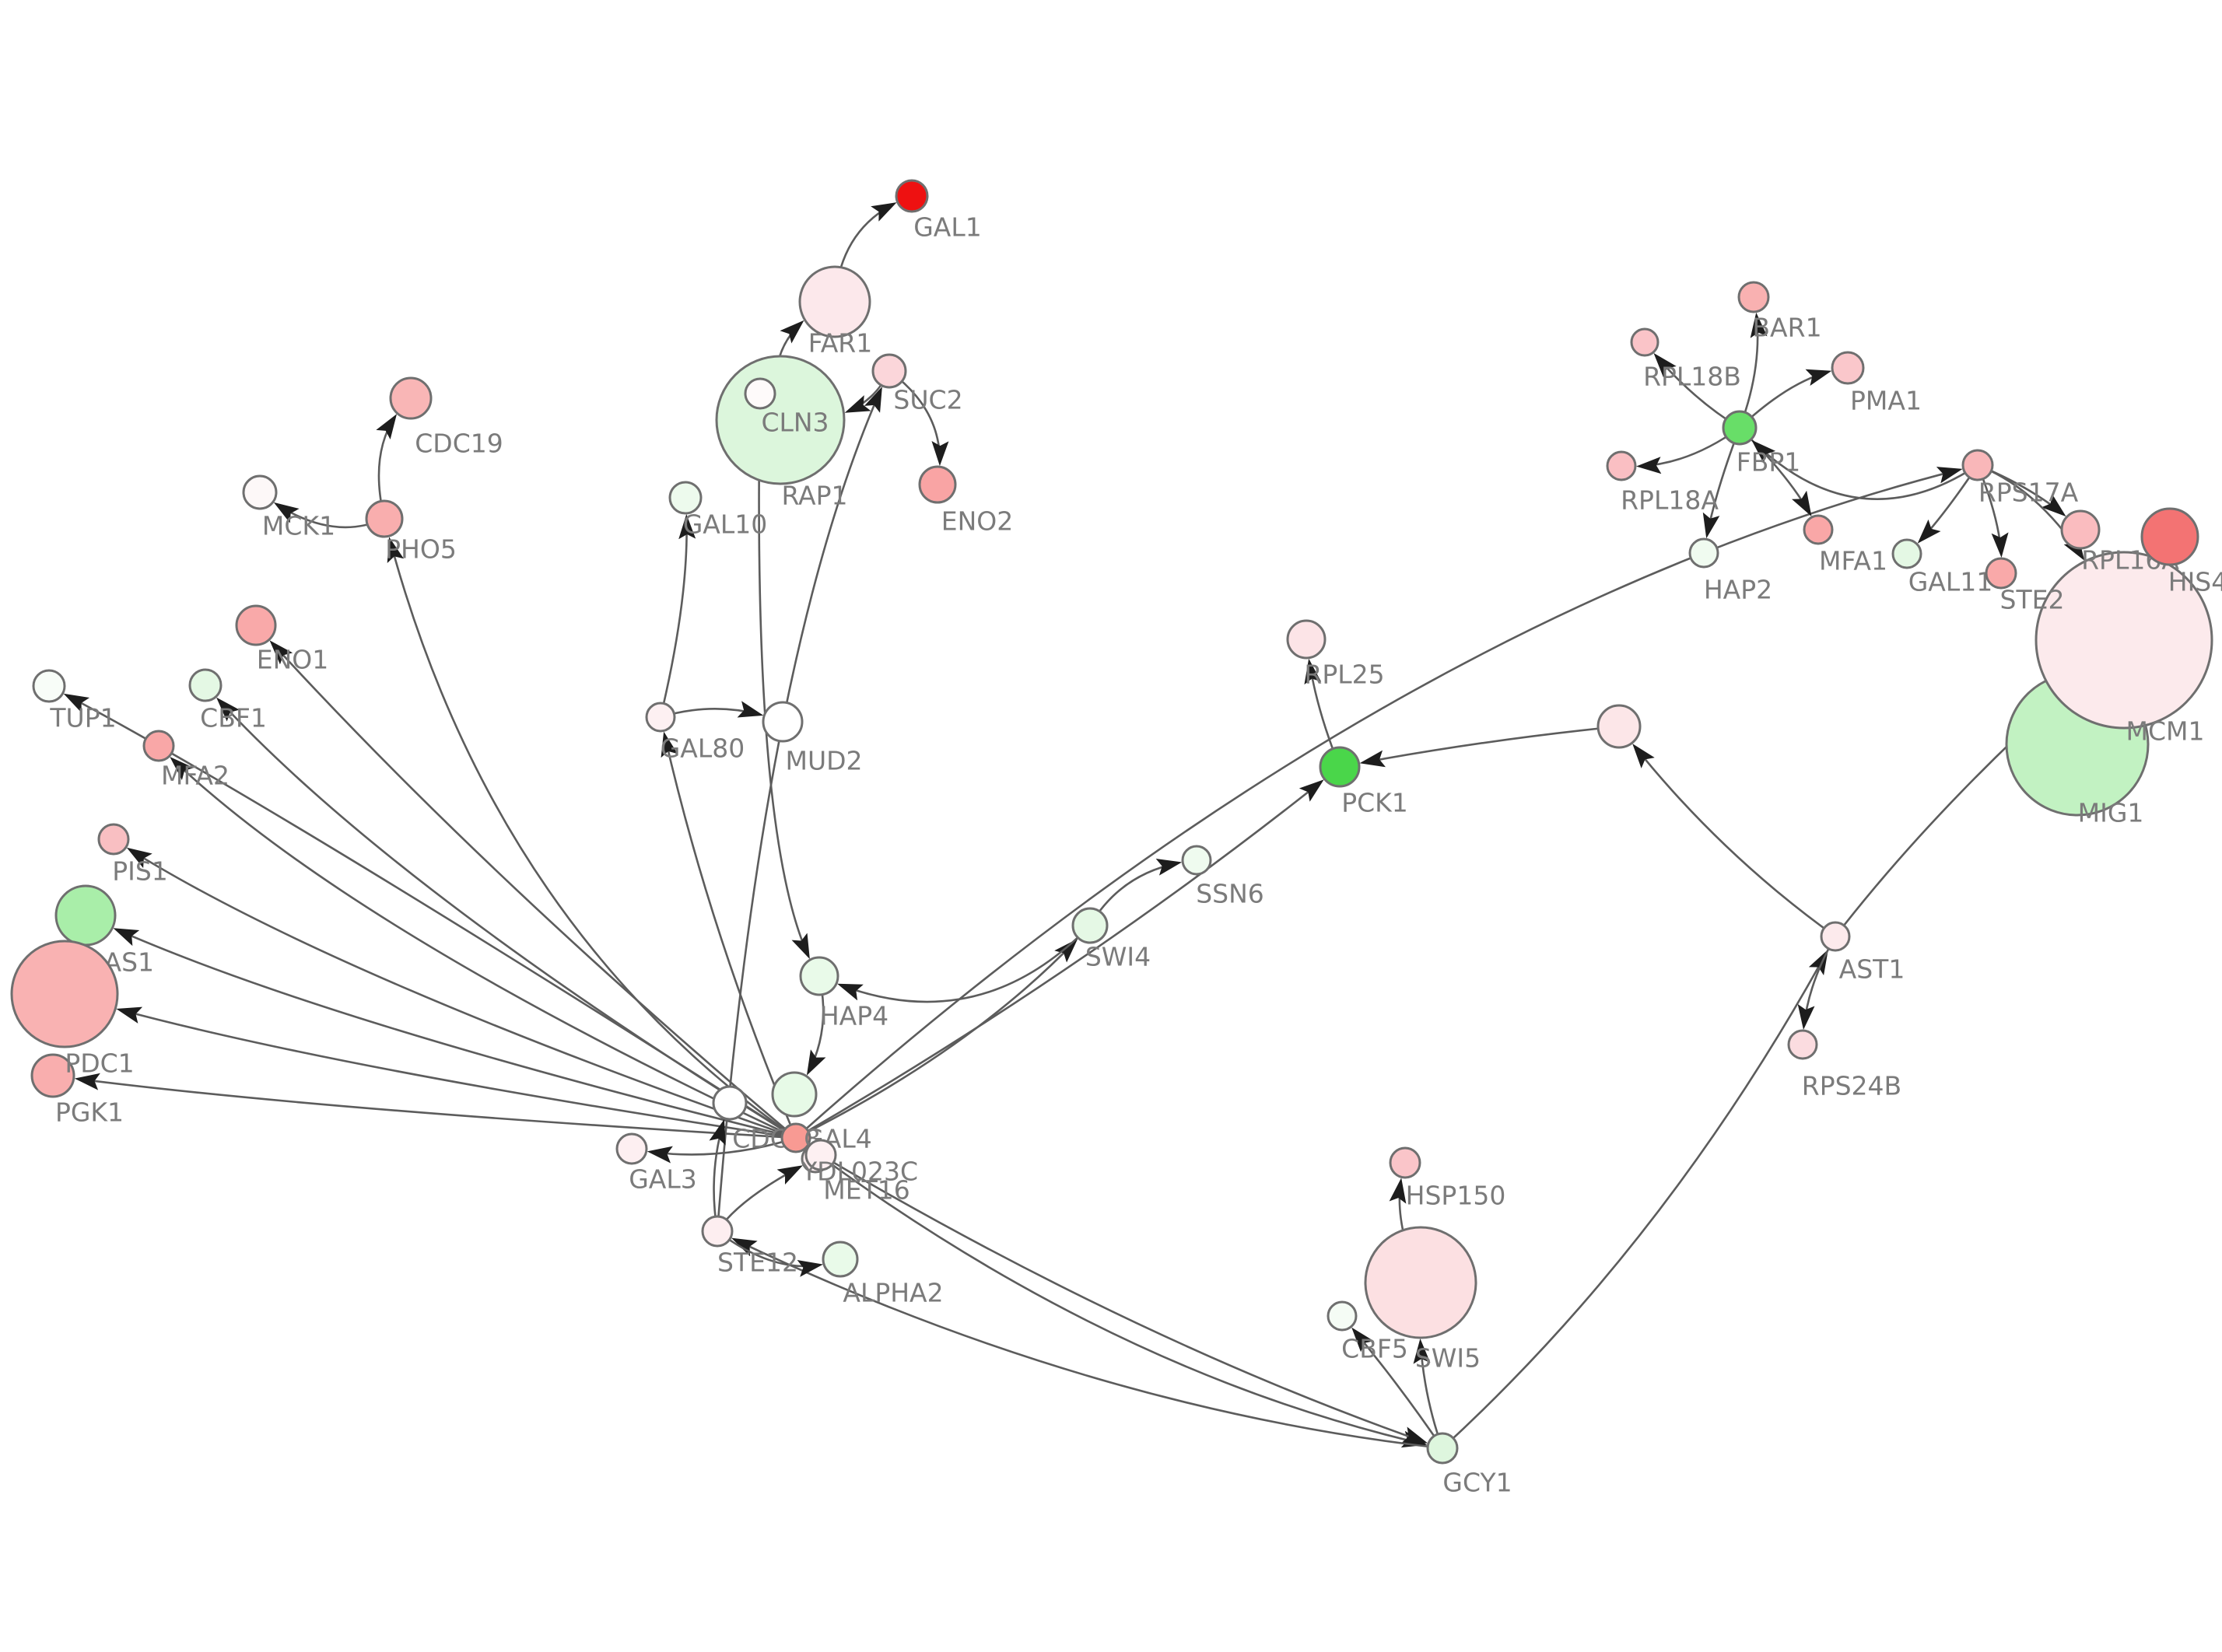 This screenshot has width=2222, height=1652. Describe the element at coordinates (860, 1163) in the screenshot. I see `node-YDL023C: YDL023C` at that location.